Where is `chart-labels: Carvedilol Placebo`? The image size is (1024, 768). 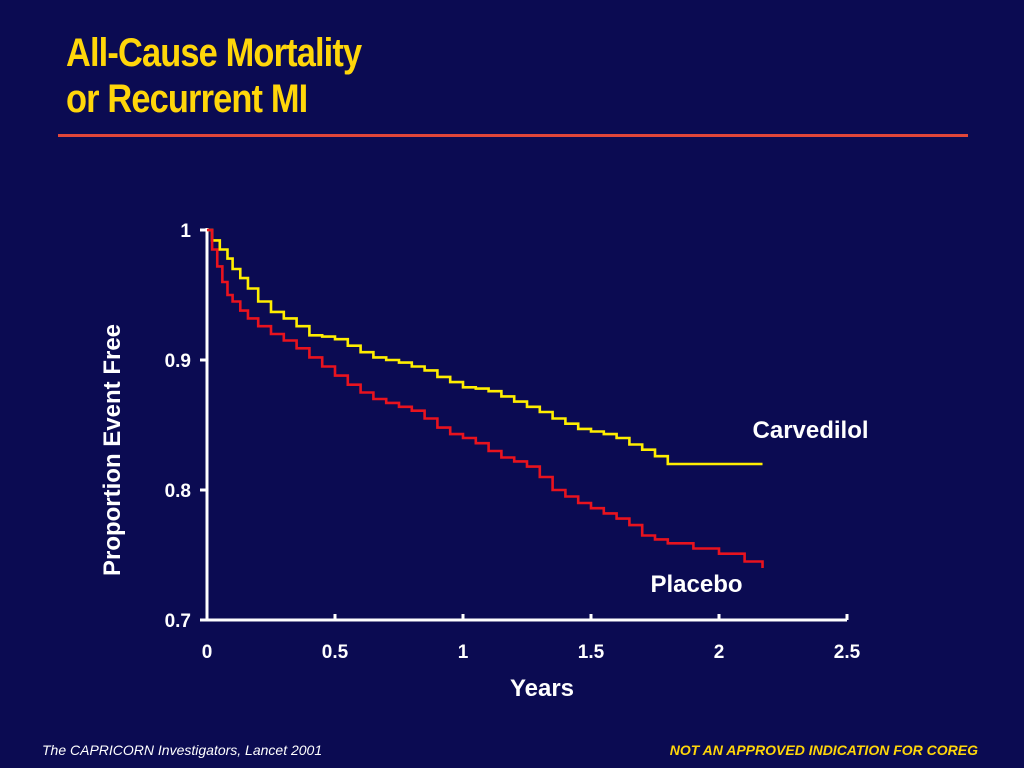
chart-labels: Carvedilol Placebo is located at coordinates (759, 507).